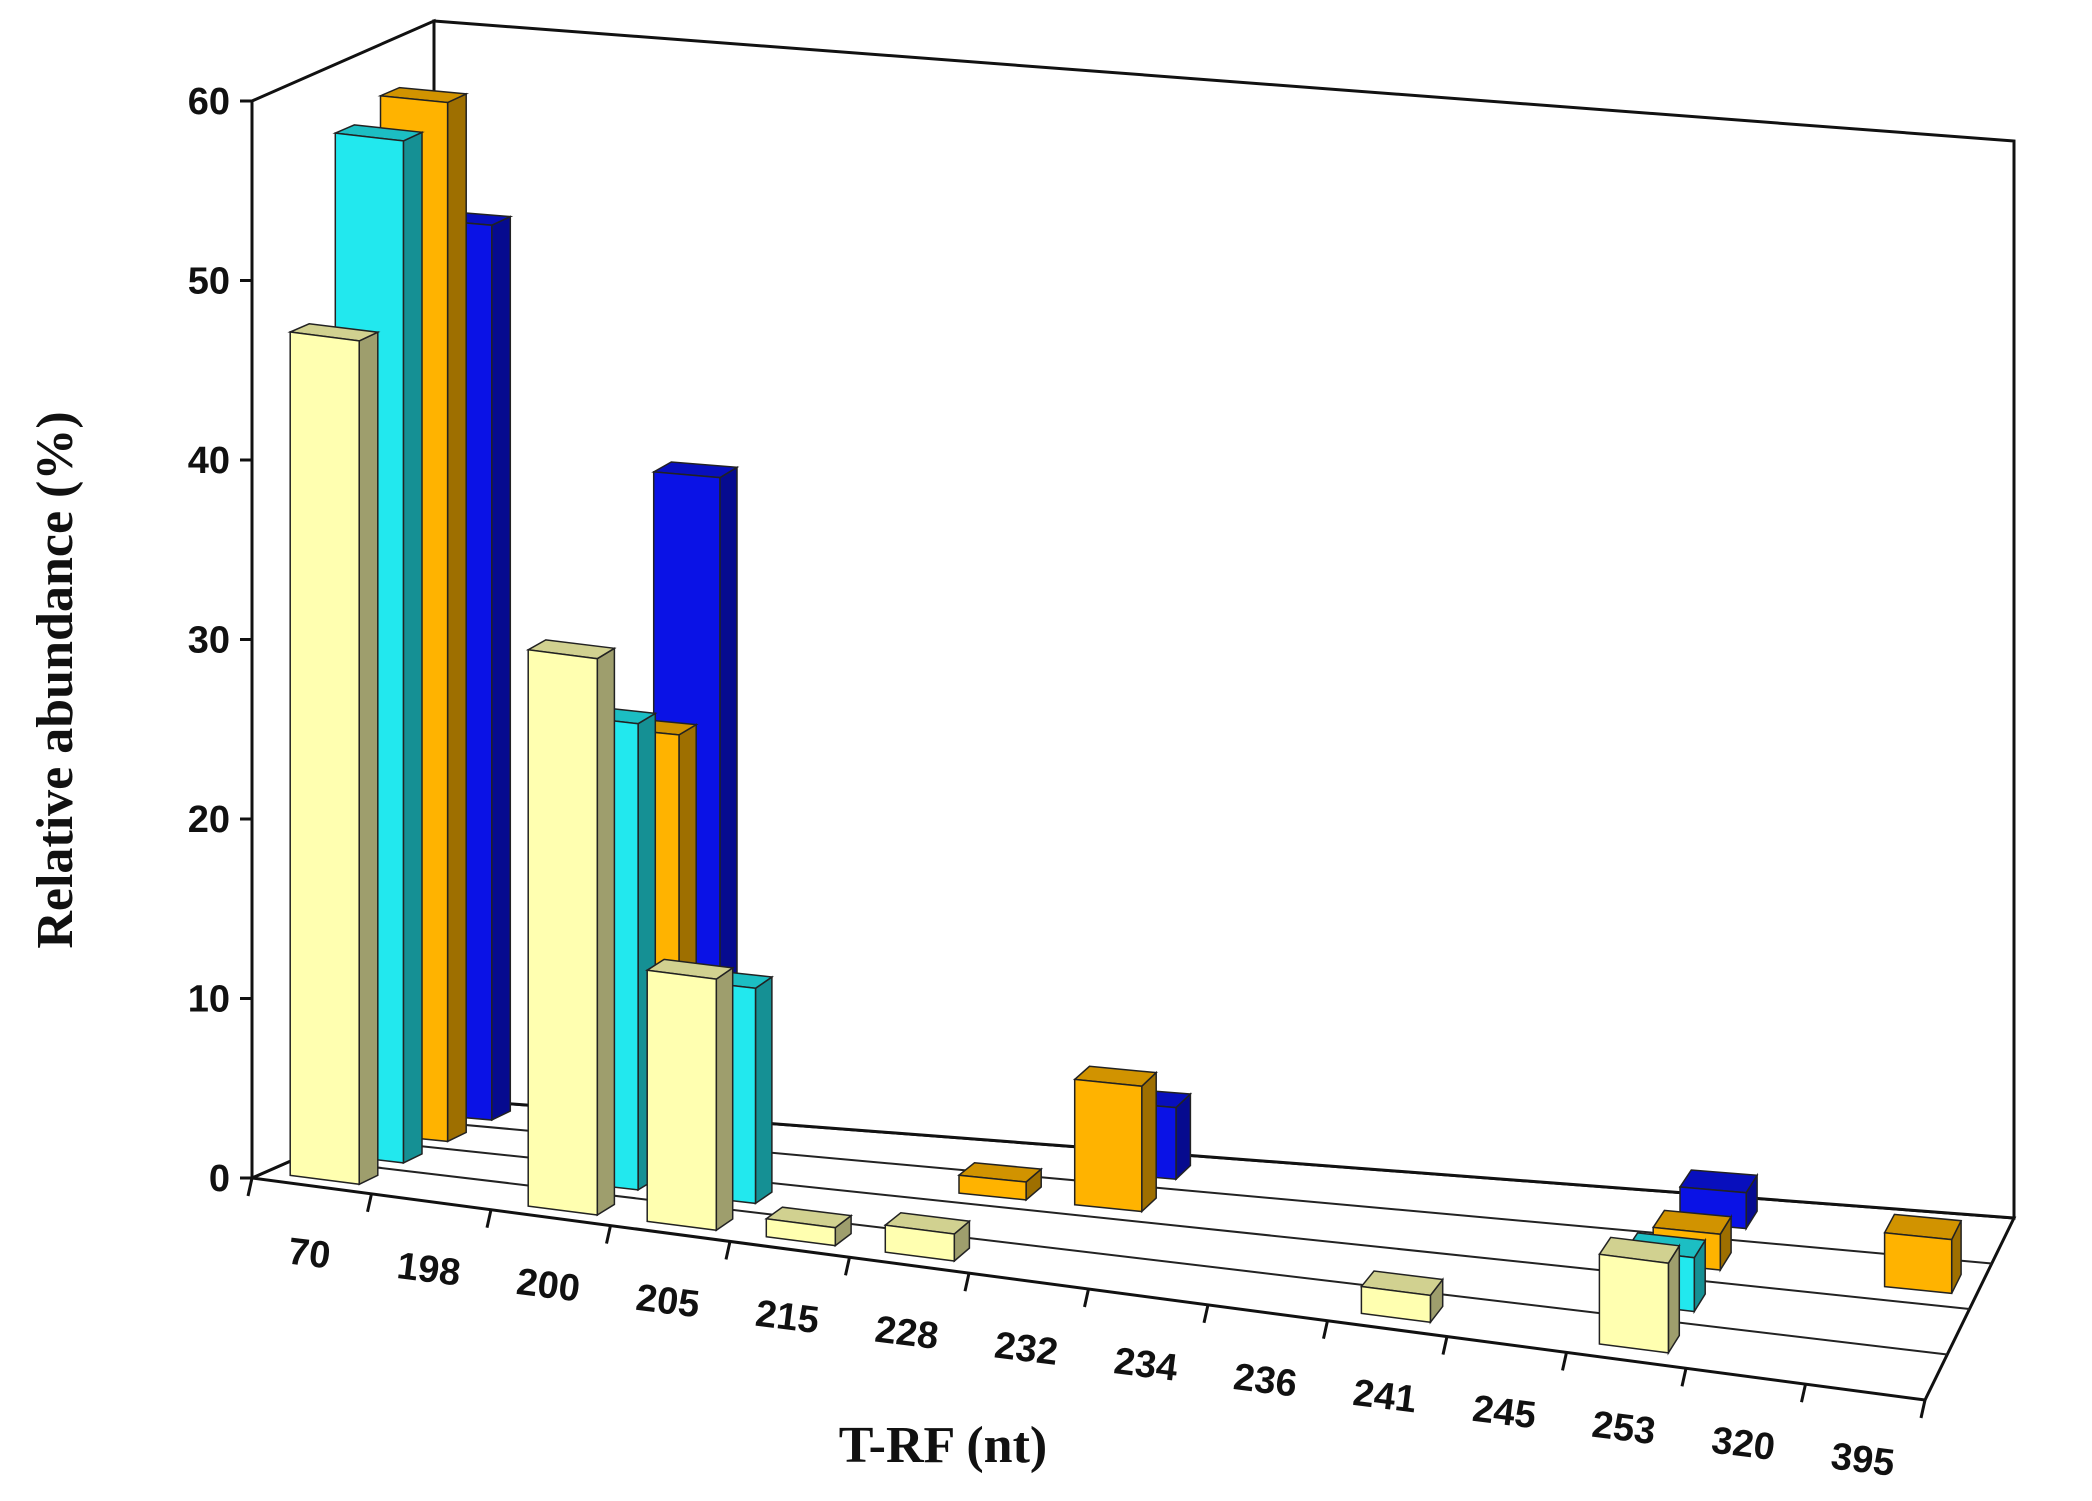 The width and height of the screenshot is (2092, 1501). Describe the element at coordinates (1863, 1459) in the screenshot. I see `x-tick-label: 395` at that location.